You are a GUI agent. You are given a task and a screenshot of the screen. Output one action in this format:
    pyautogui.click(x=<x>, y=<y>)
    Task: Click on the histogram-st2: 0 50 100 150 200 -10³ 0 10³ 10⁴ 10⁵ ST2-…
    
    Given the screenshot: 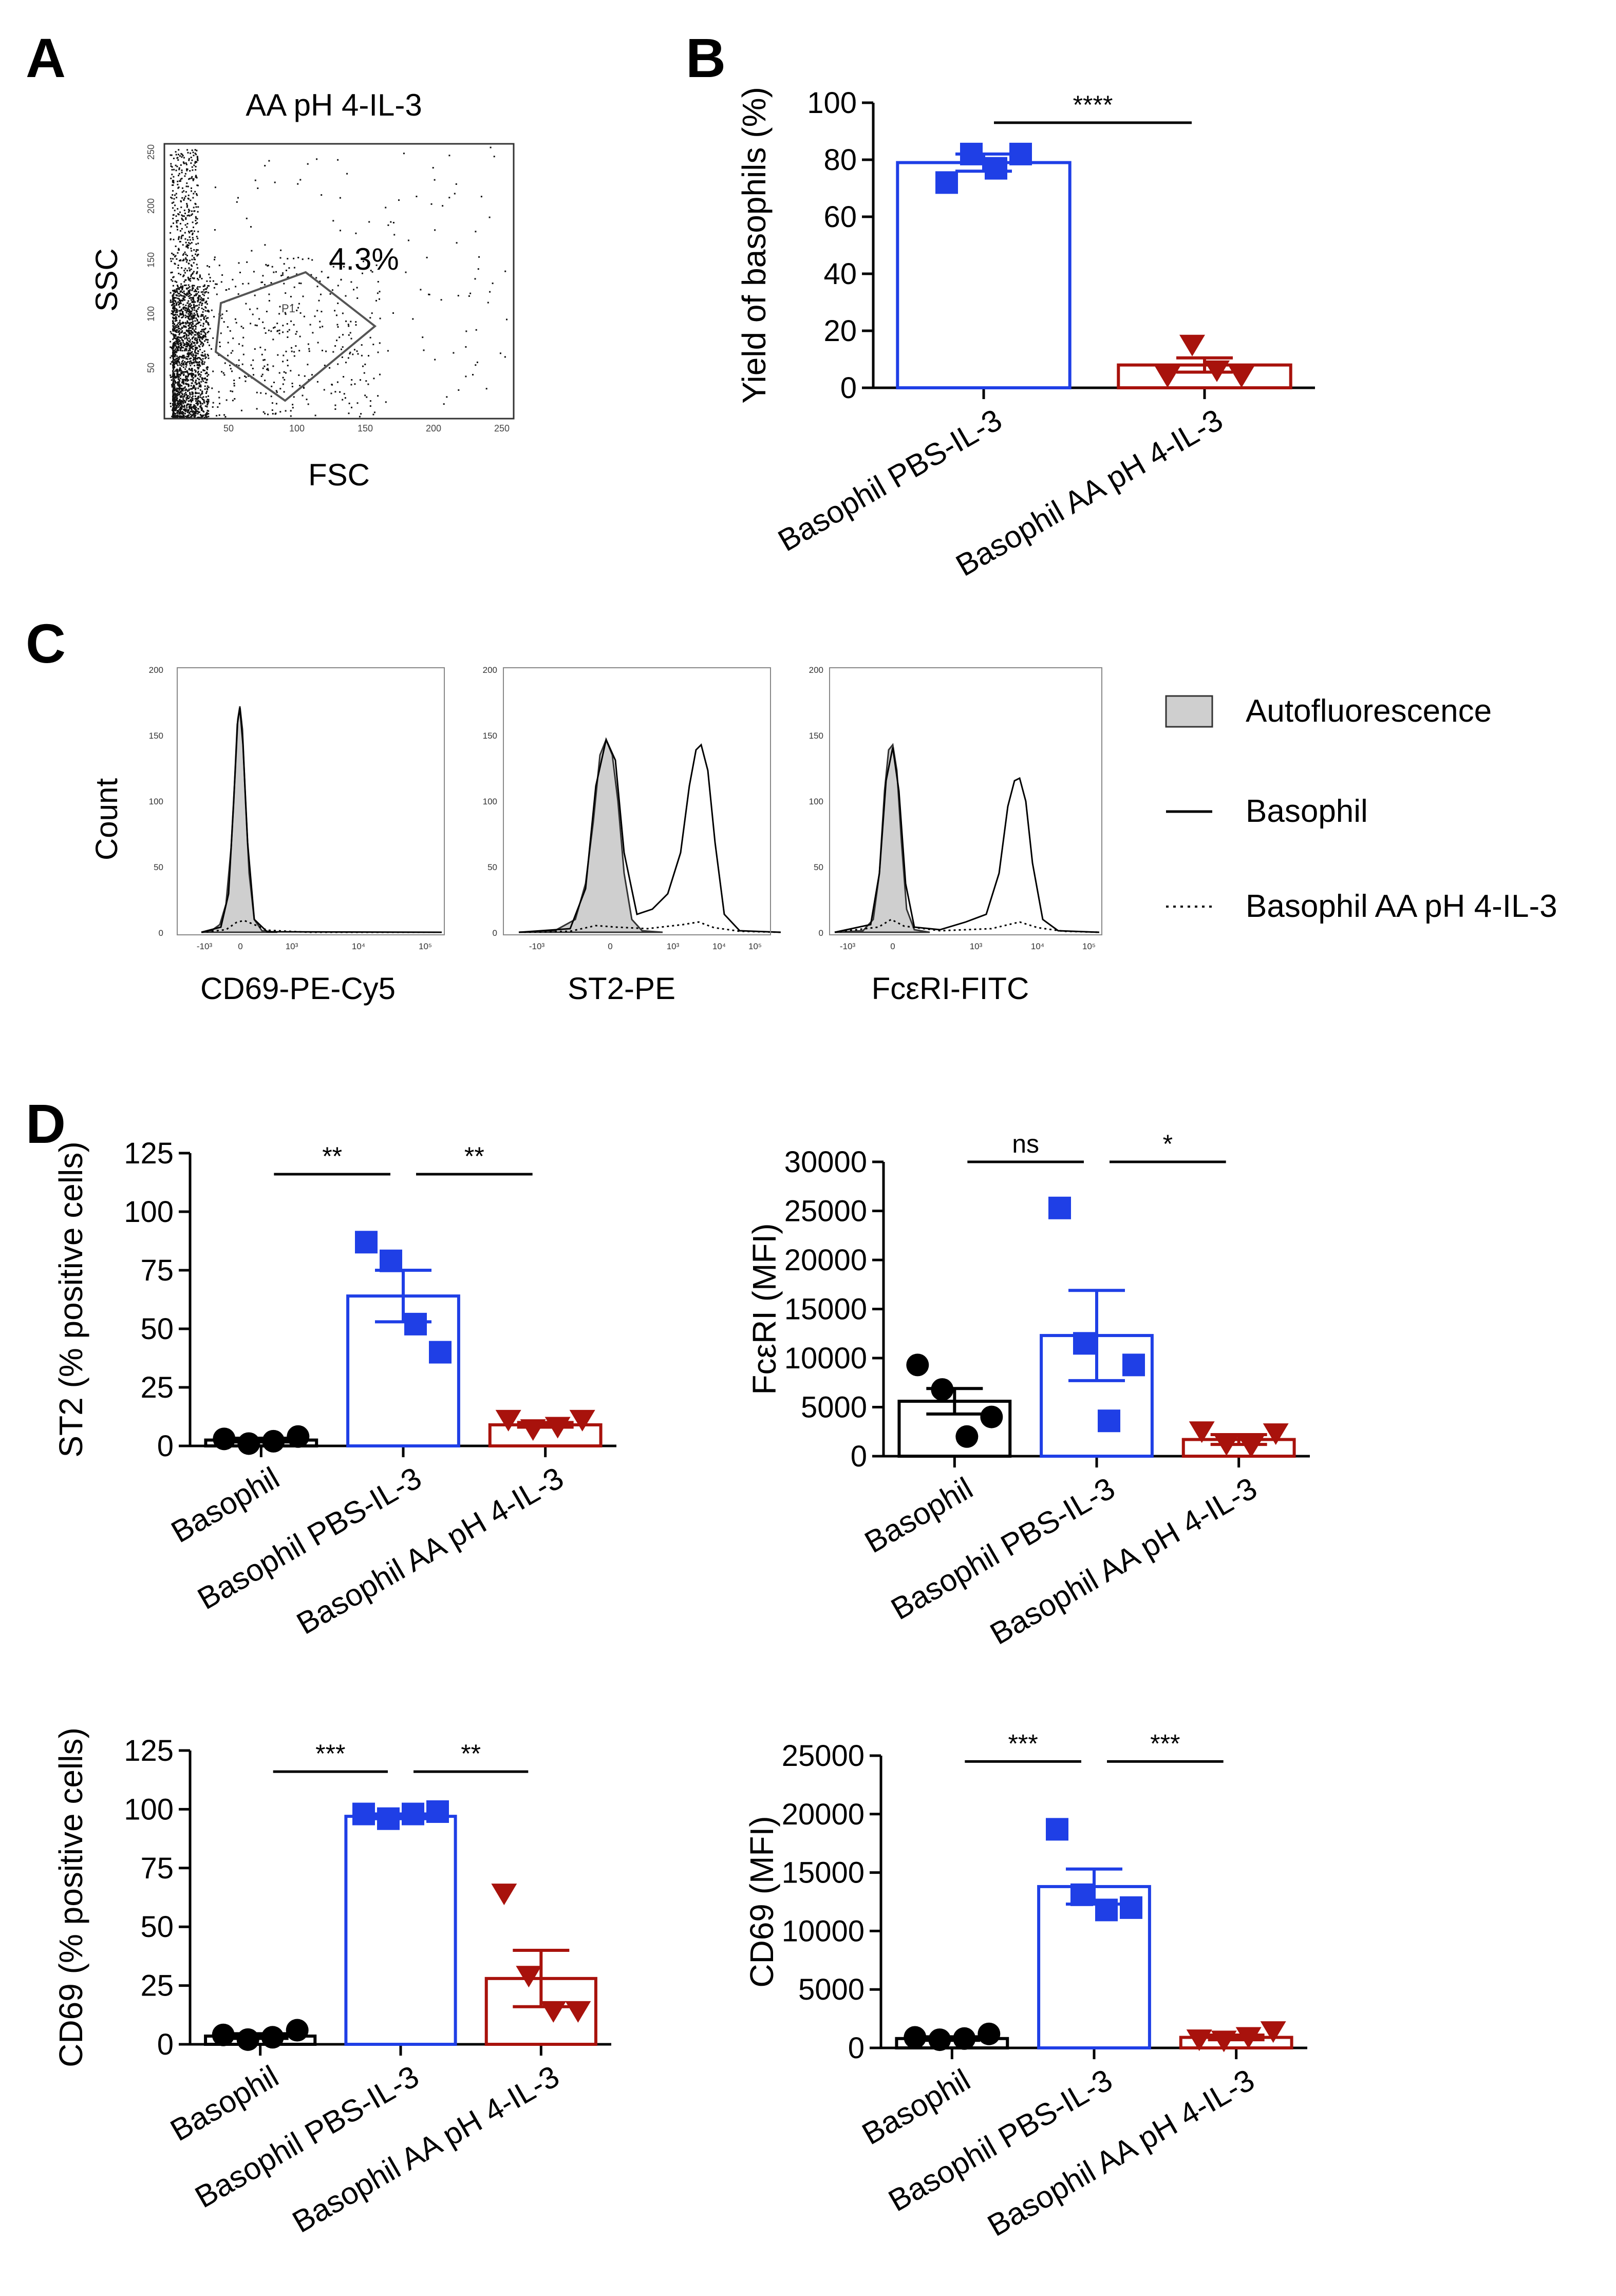 What is the action you would take?
    pyautogui.click(x=632, y=836)
    